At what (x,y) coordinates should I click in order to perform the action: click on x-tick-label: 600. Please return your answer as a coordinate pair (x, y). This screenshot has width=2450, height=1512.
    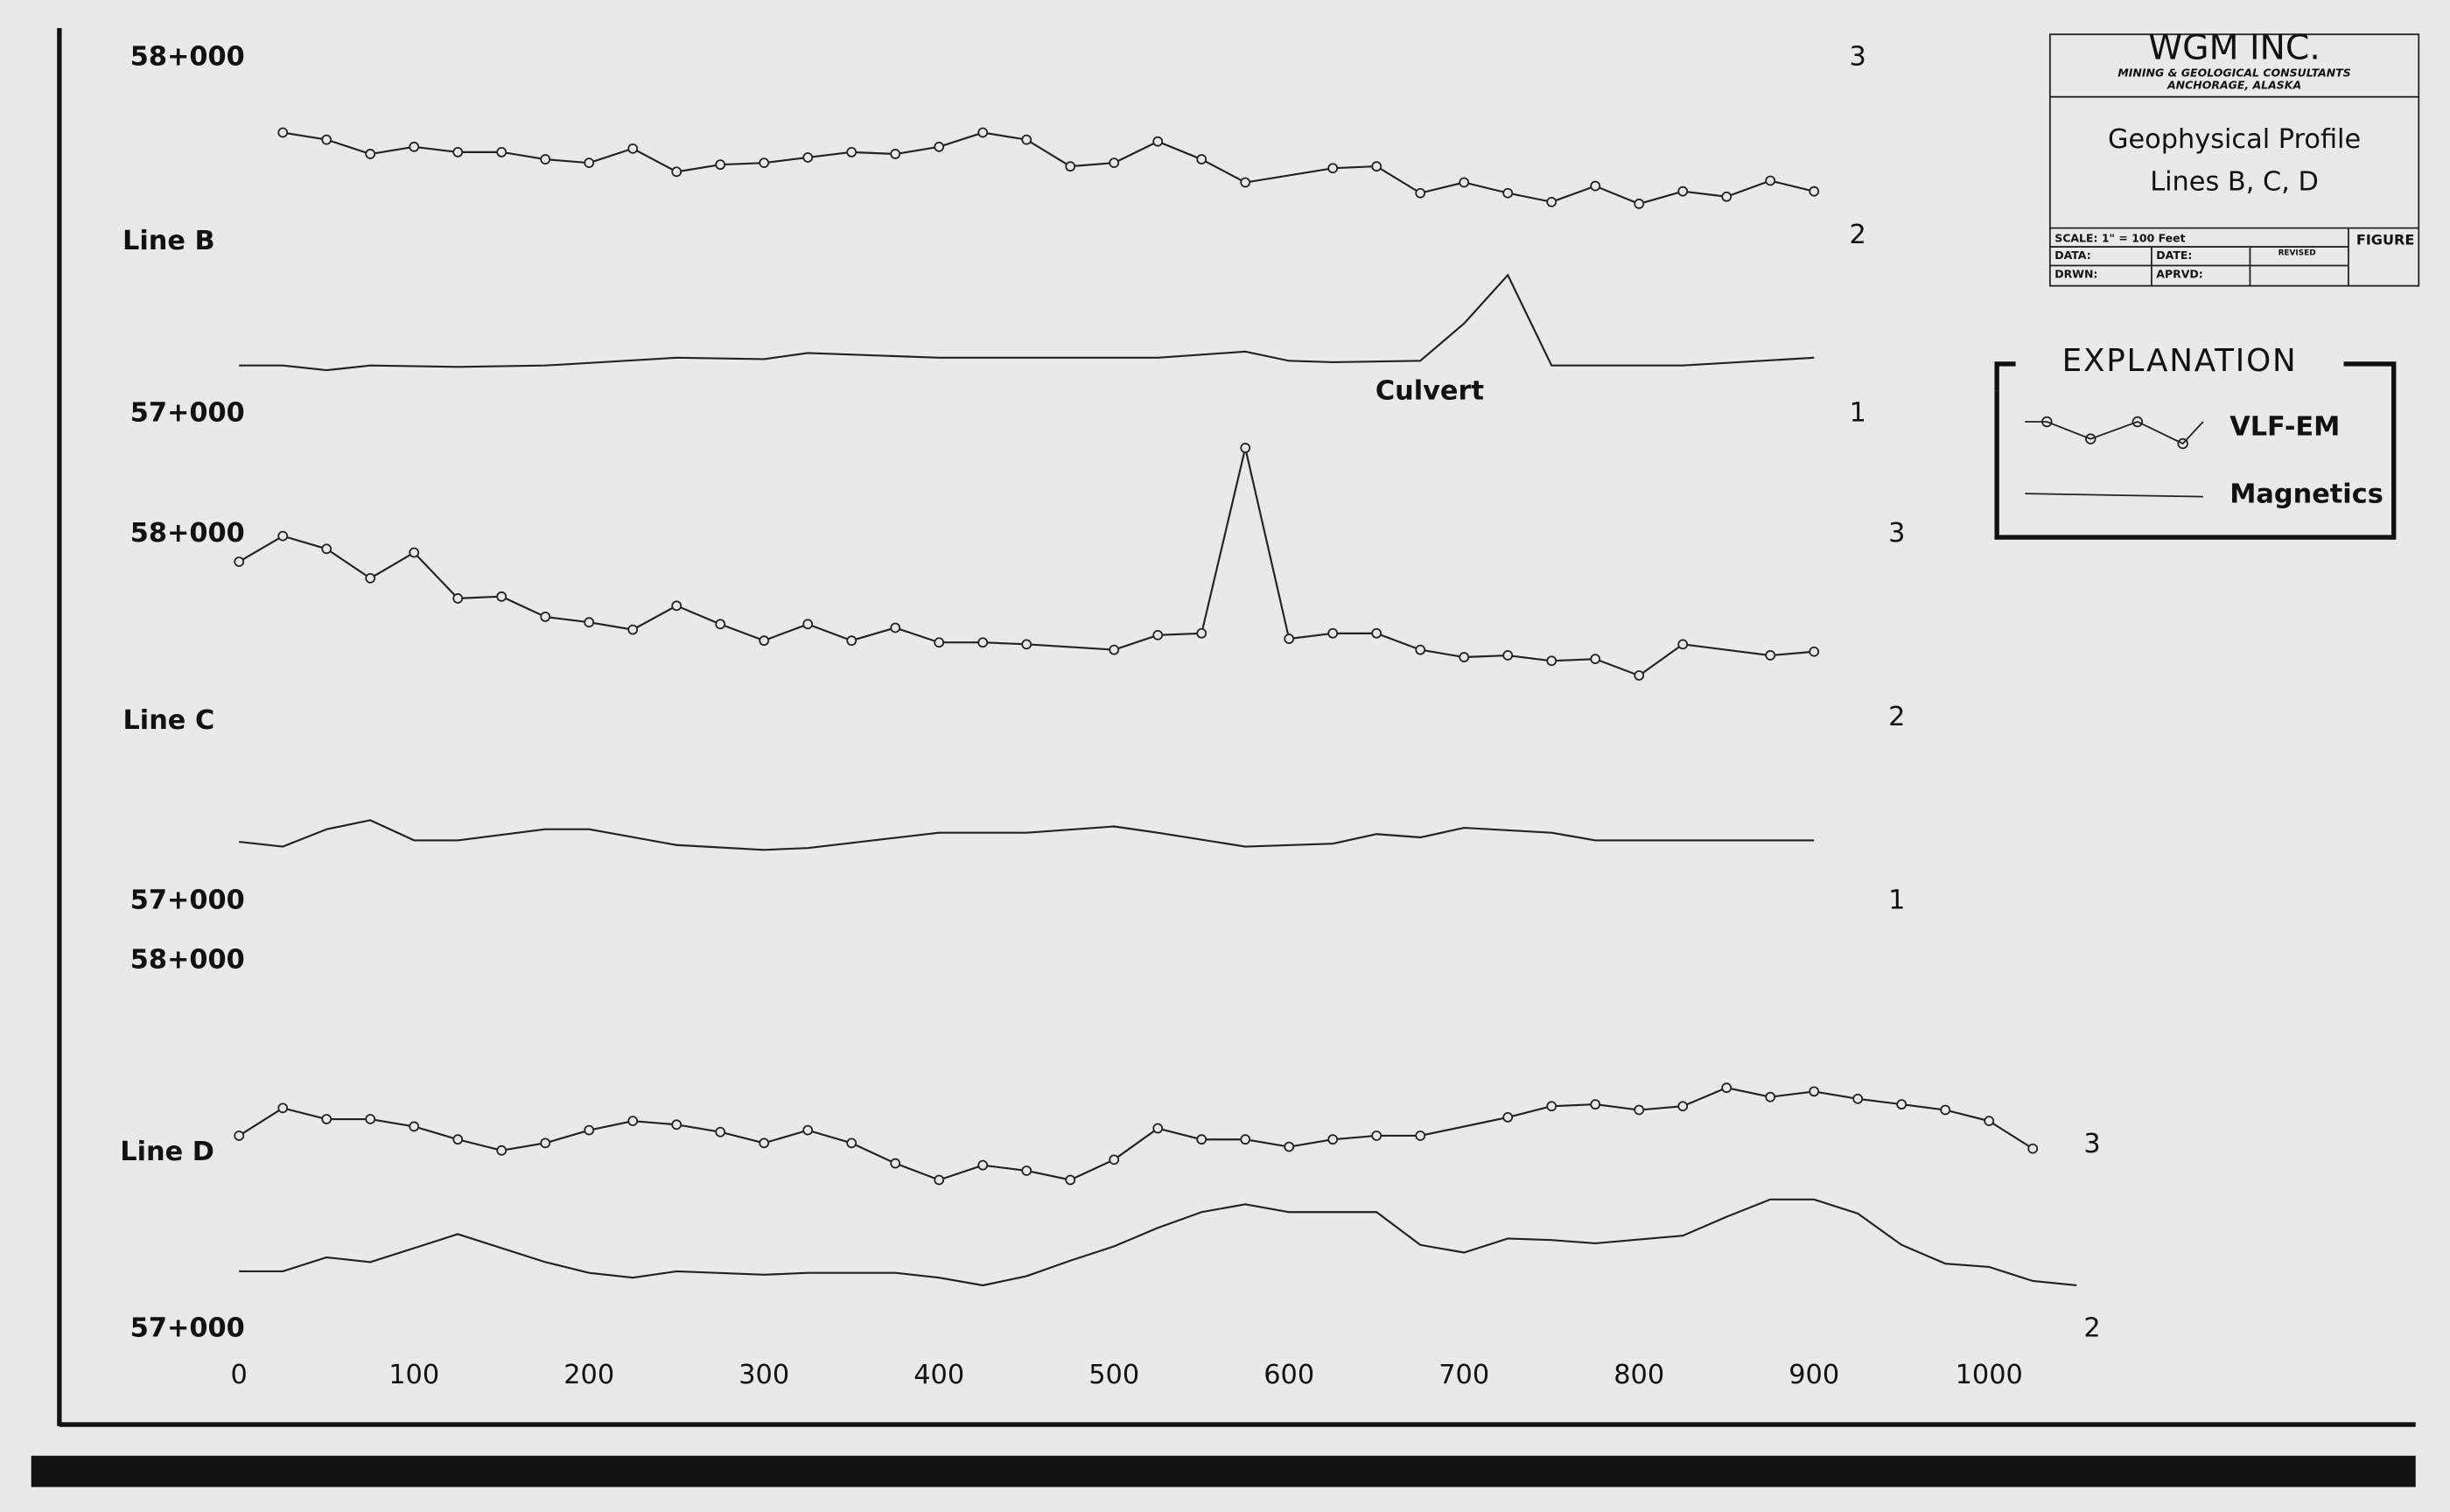
    Looking at the image, I should click on (1289, 1375).